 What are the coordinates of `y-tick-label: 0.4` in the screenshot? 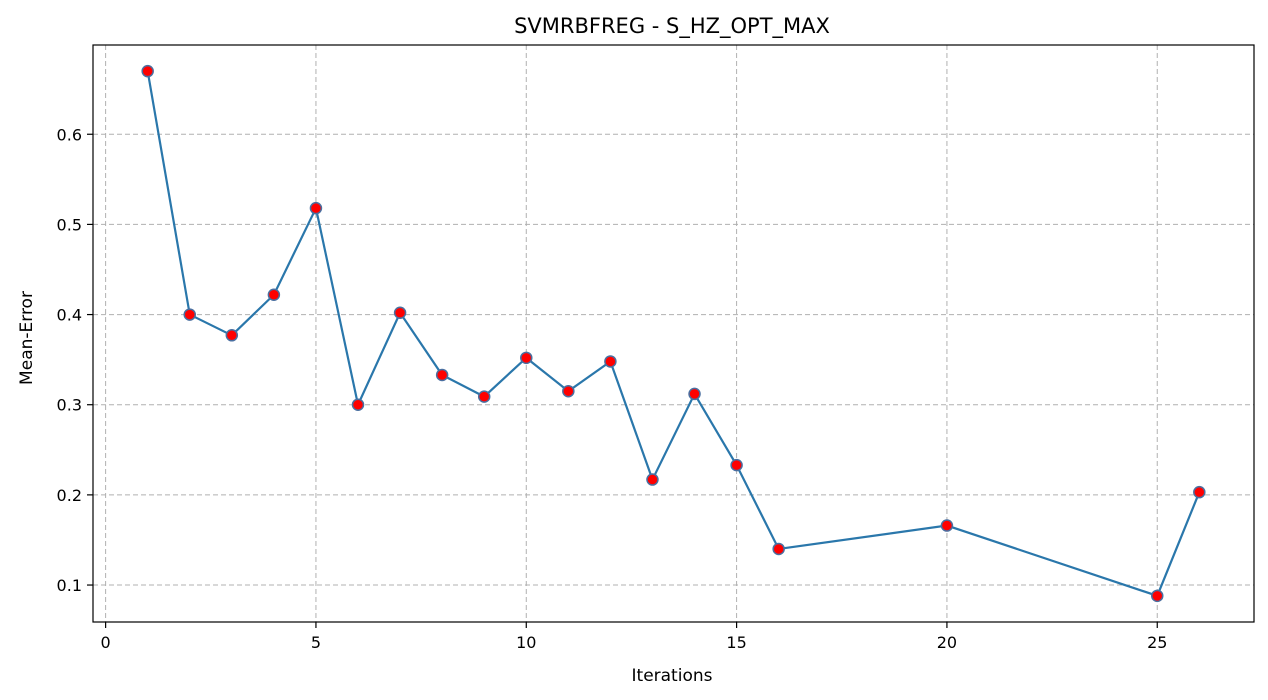 It's located at (69, 315).